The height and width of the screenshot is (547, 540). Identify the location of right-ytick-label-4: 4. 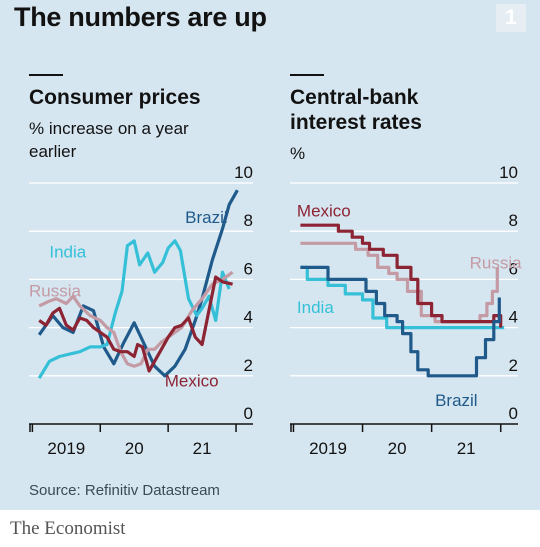
(513, 317).